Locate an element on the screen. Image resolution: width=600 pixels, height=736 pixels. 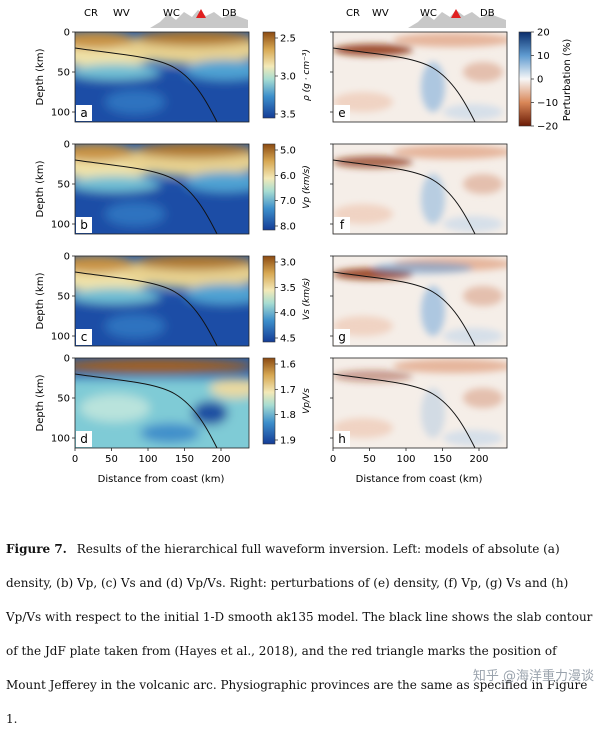
panel-e-letter: e is located at coordinates (341, 113).